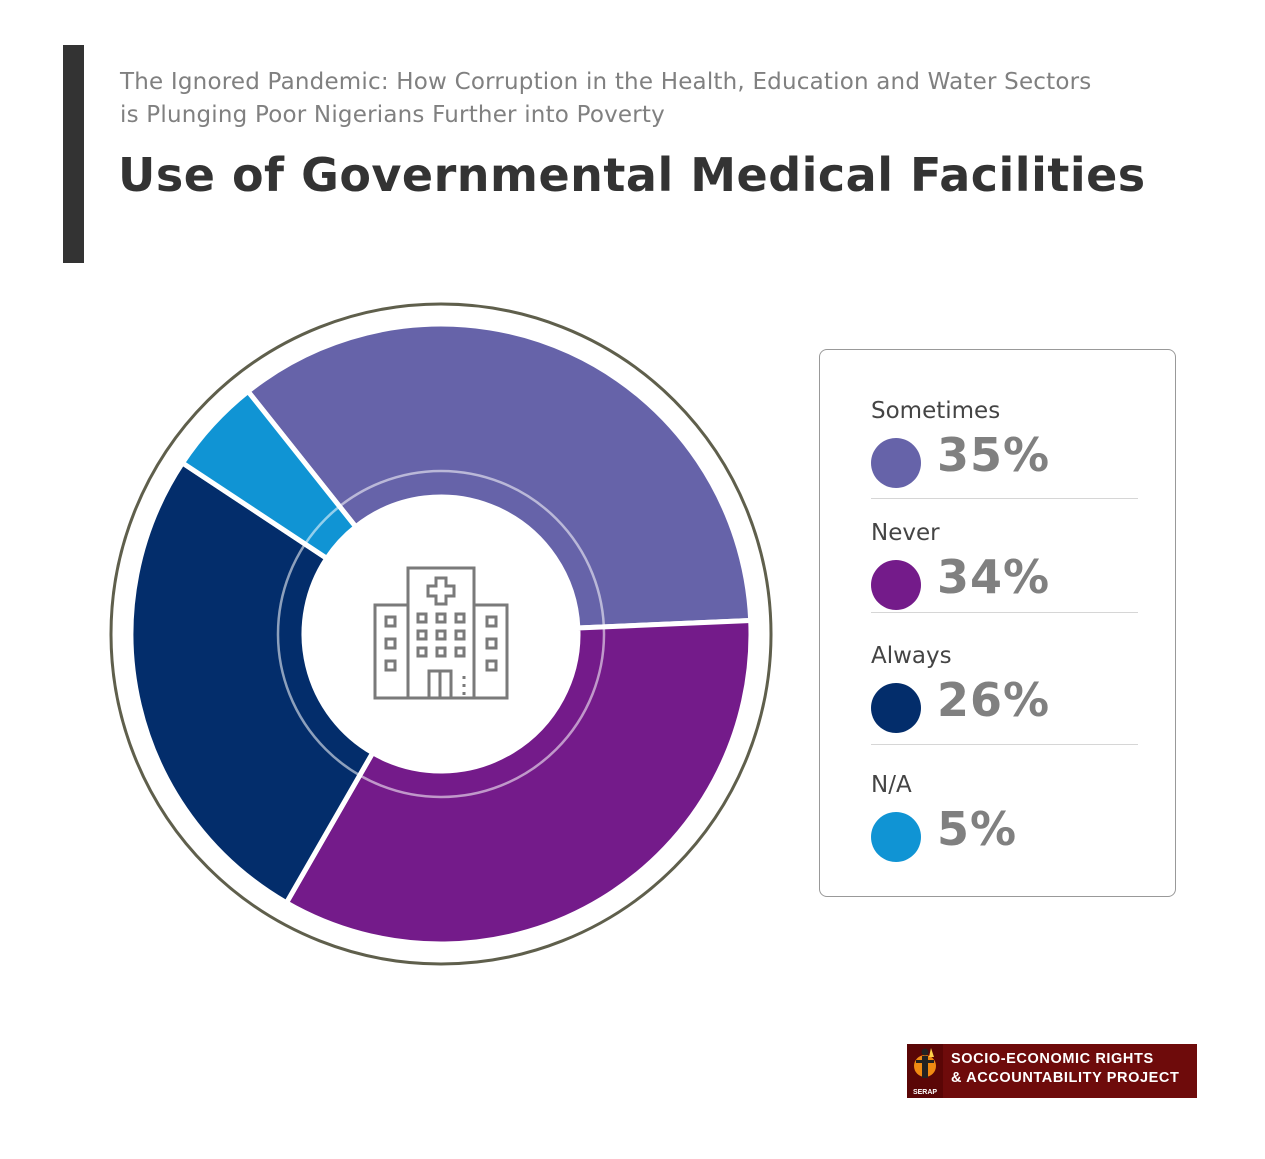 The image size is (1265, 1159). Describe the element at coordinates (1004, 800) in the screenshot. I see `legend-item-na: N/A 5%` at that location.